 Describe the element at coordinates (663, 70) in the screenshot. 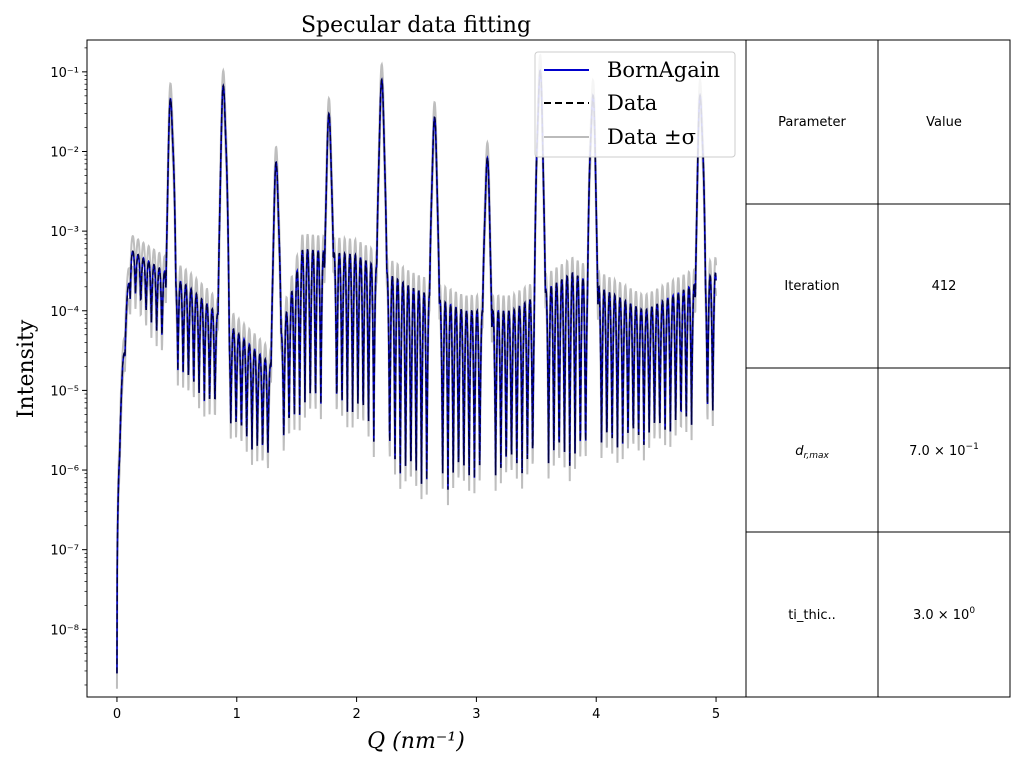

I see `legend-label-bornagain: BornAgain` at that location.